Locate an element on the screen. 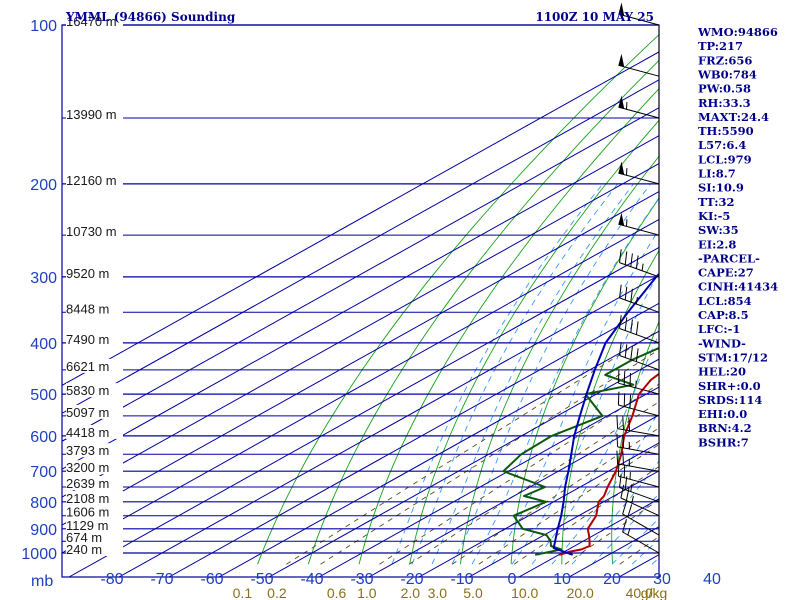 The width and height of the screenshot is (800, 600). mixing-ratio-tick-label: 2.0 is located at coordinates (411, 592).